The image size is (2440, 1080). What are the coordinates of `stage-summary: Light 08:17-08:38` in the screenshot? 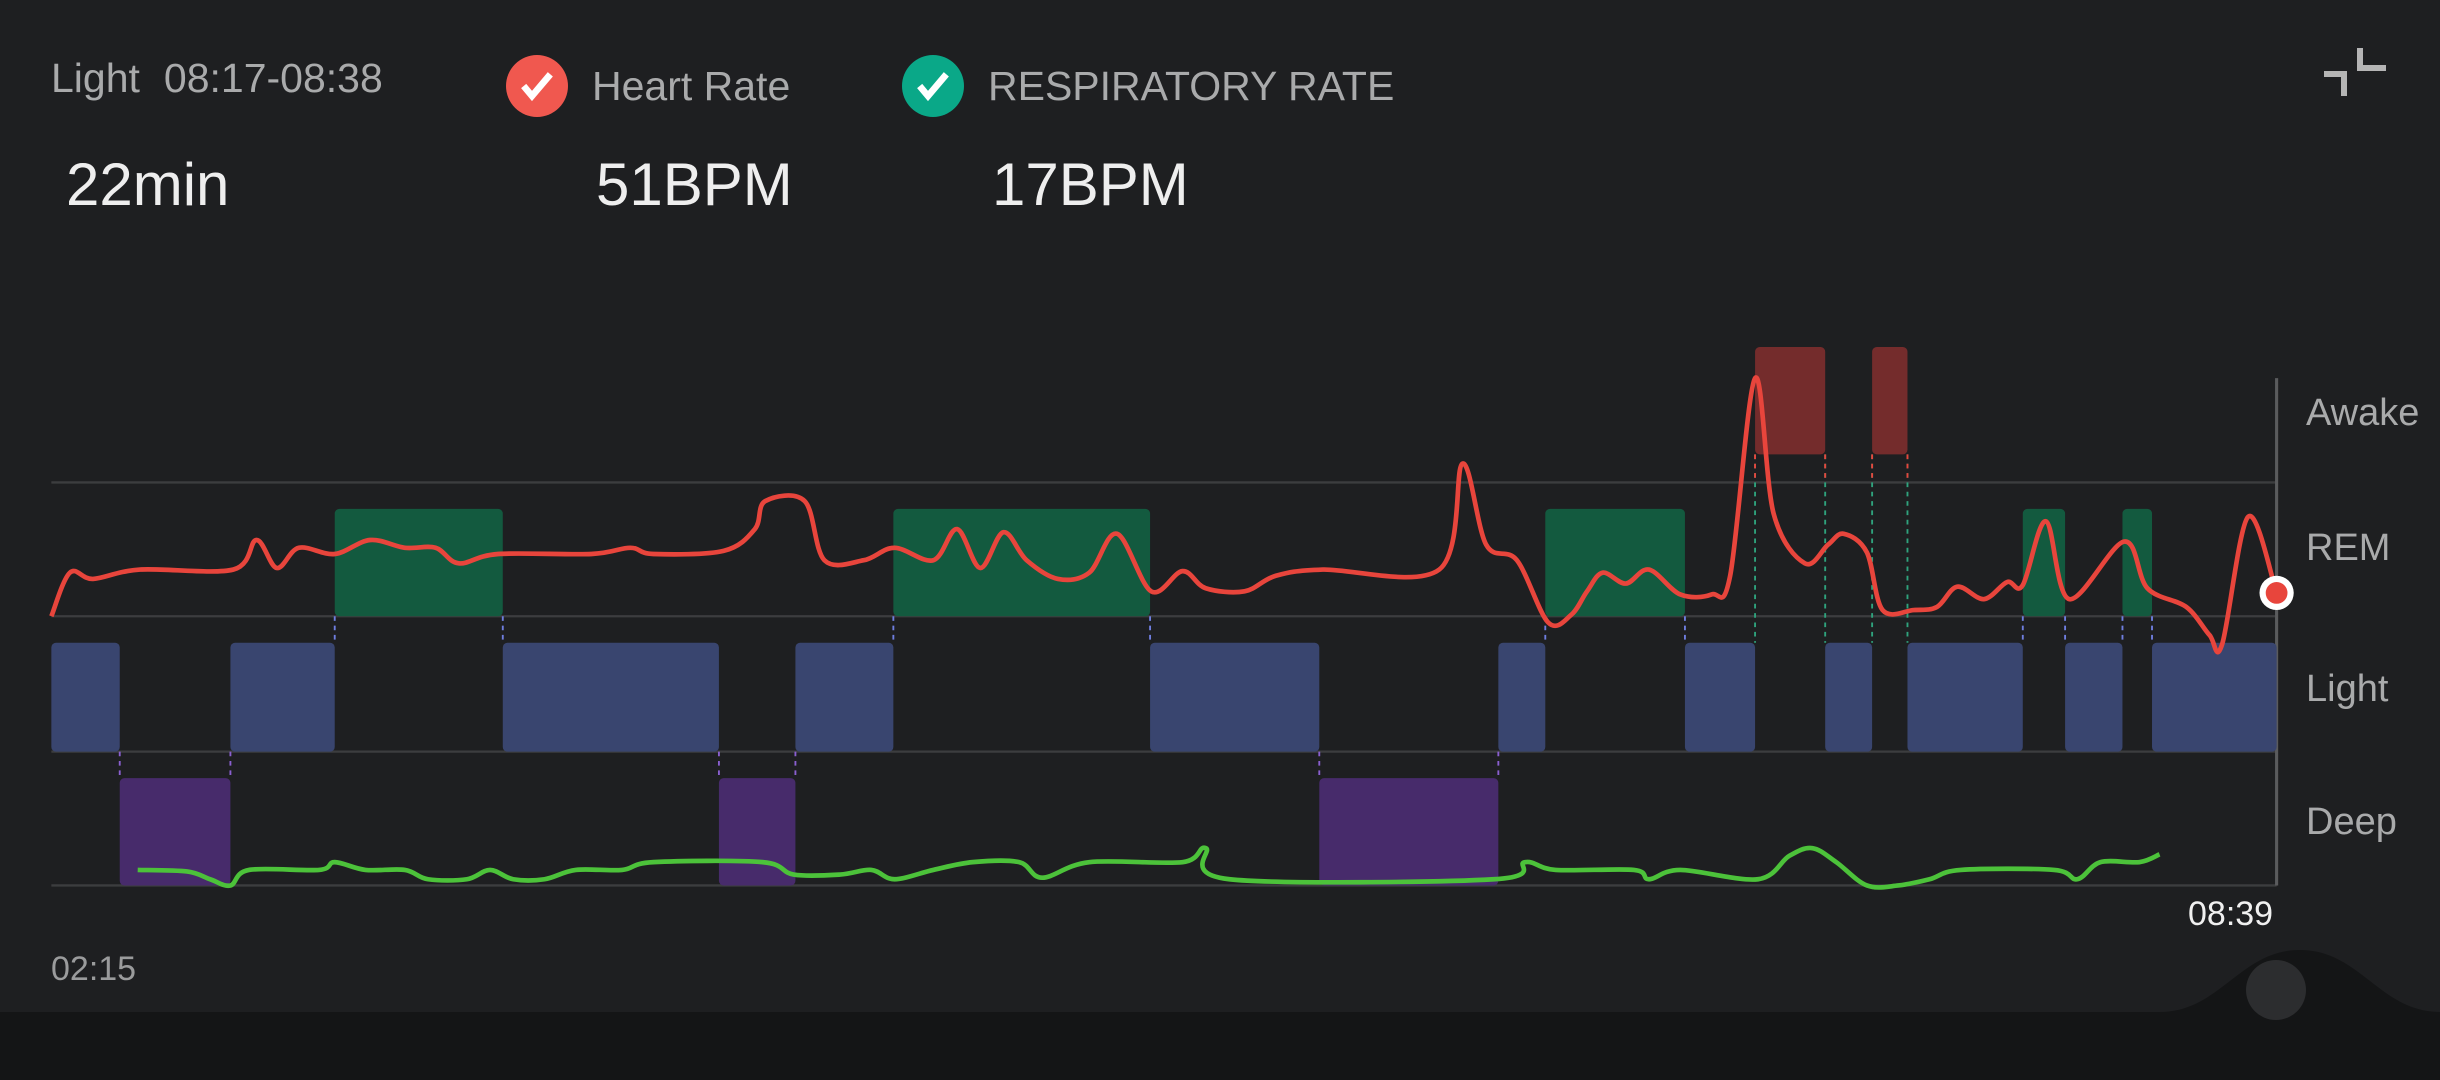 It's located at (217, 78).